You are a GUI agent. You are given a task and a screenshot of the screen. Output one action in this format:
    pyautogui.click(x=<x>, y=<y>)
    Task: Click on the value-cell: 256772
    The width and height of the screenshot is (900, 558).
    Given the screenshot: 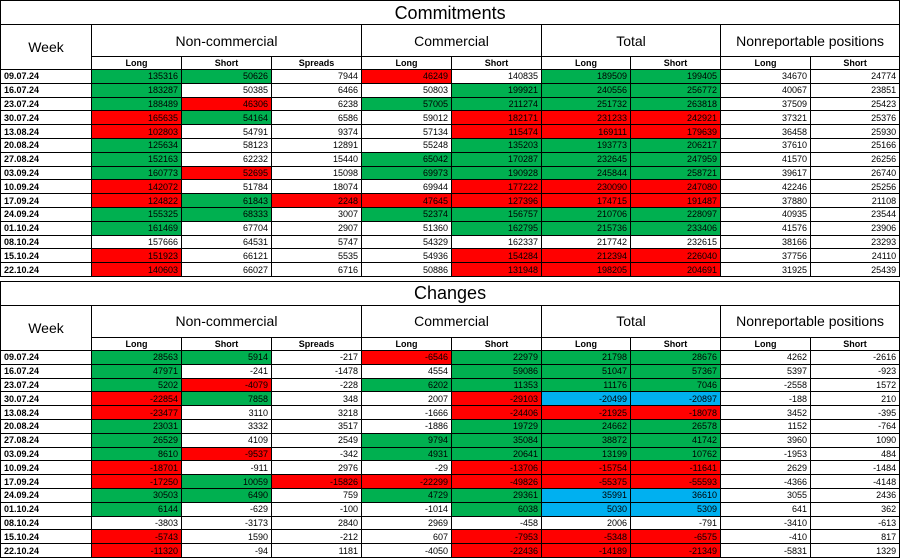 What is the action you would take?
    pyautogui.click(x=675, y=90)
    